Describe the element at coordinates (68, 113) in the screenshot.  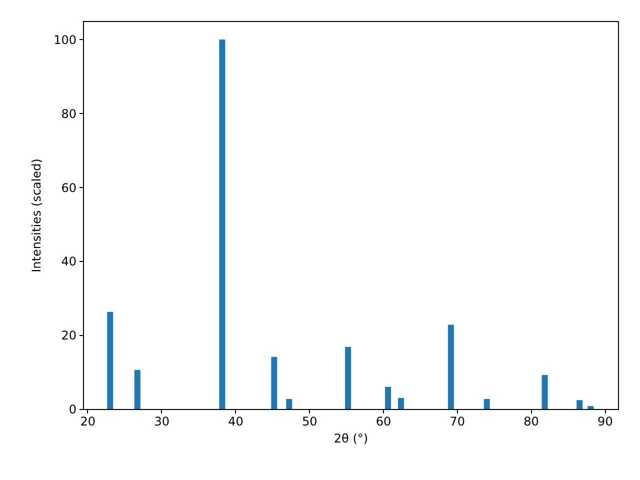
I see `y-tick-label: 80` at that location.